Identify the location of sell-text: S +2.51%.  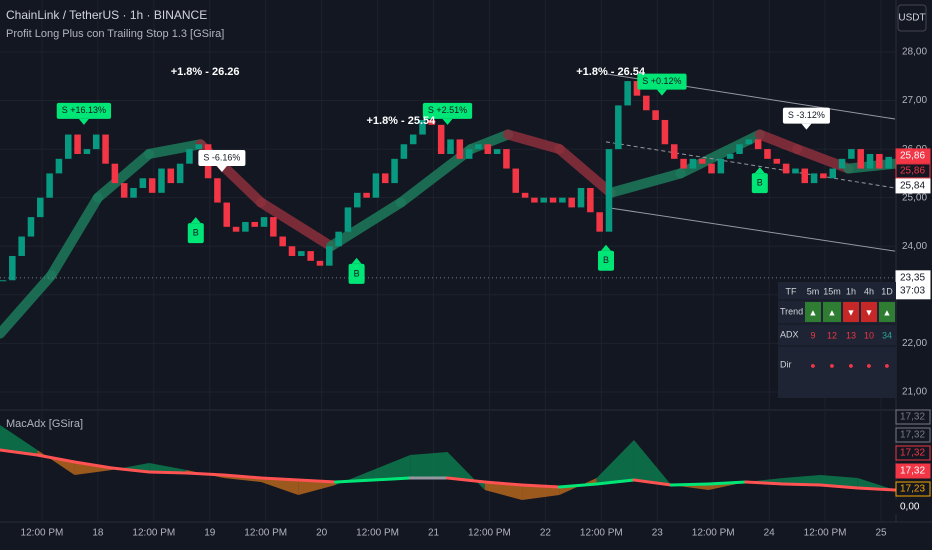
(447, 110).